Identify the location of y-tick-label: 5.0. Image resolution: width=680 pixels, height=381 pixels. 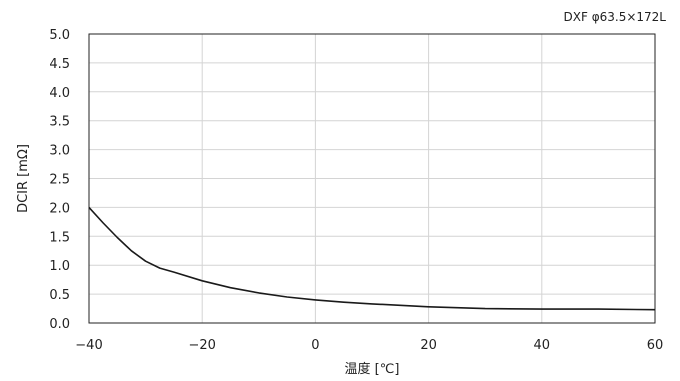
(59, 35).